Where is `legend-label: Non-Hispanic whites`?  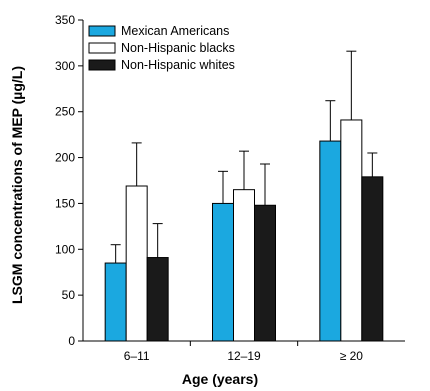 legend-label: Non-Hispanic whites is located at coordinates (178, 65).